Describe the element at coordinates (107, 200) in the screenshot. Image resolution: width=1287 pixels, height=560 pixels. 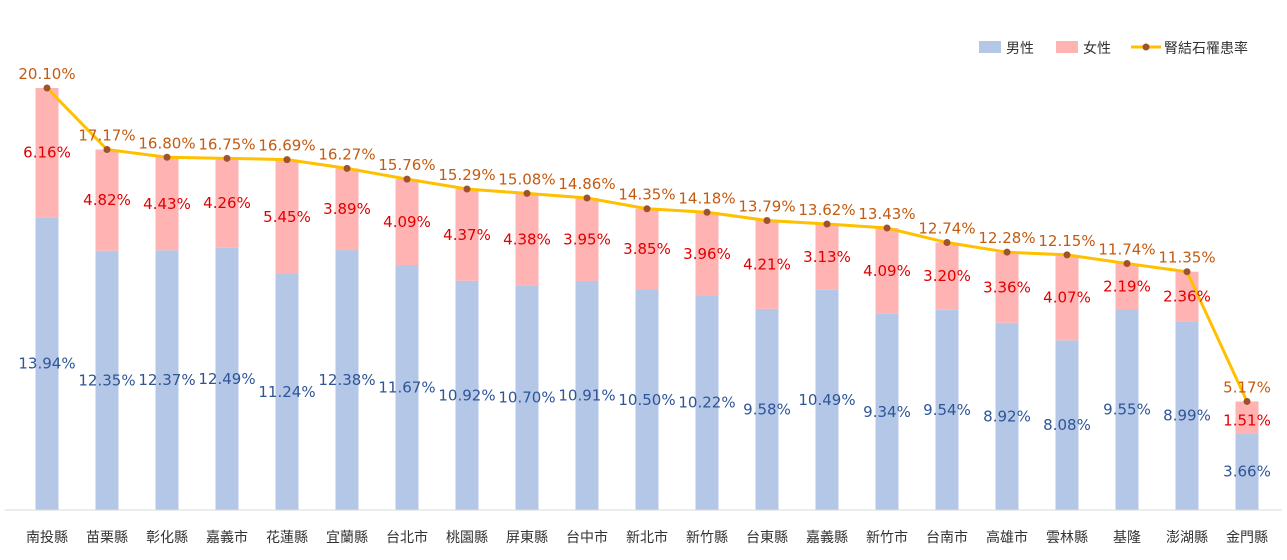
I see `label-female: 4.82%` at that location.